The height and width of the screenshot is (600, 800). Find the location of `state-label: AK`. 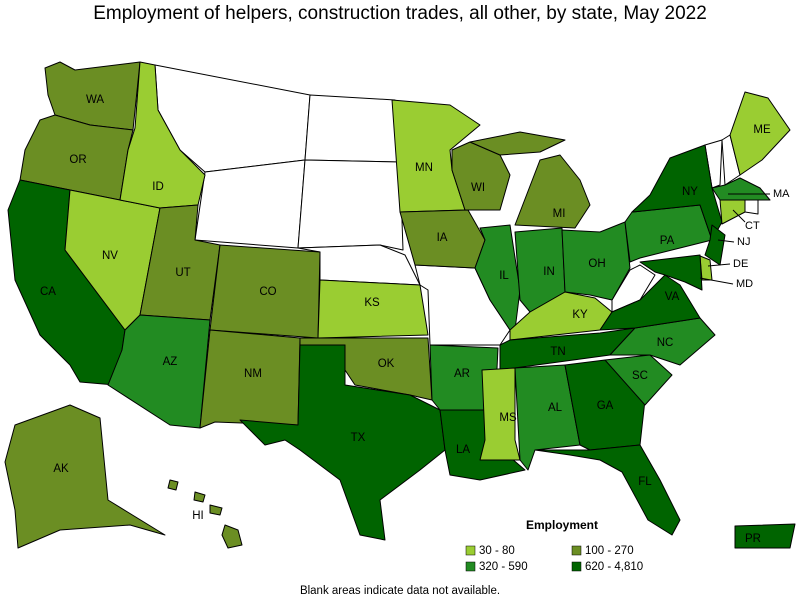

state-label: AK is located at coordinates (61, 469).